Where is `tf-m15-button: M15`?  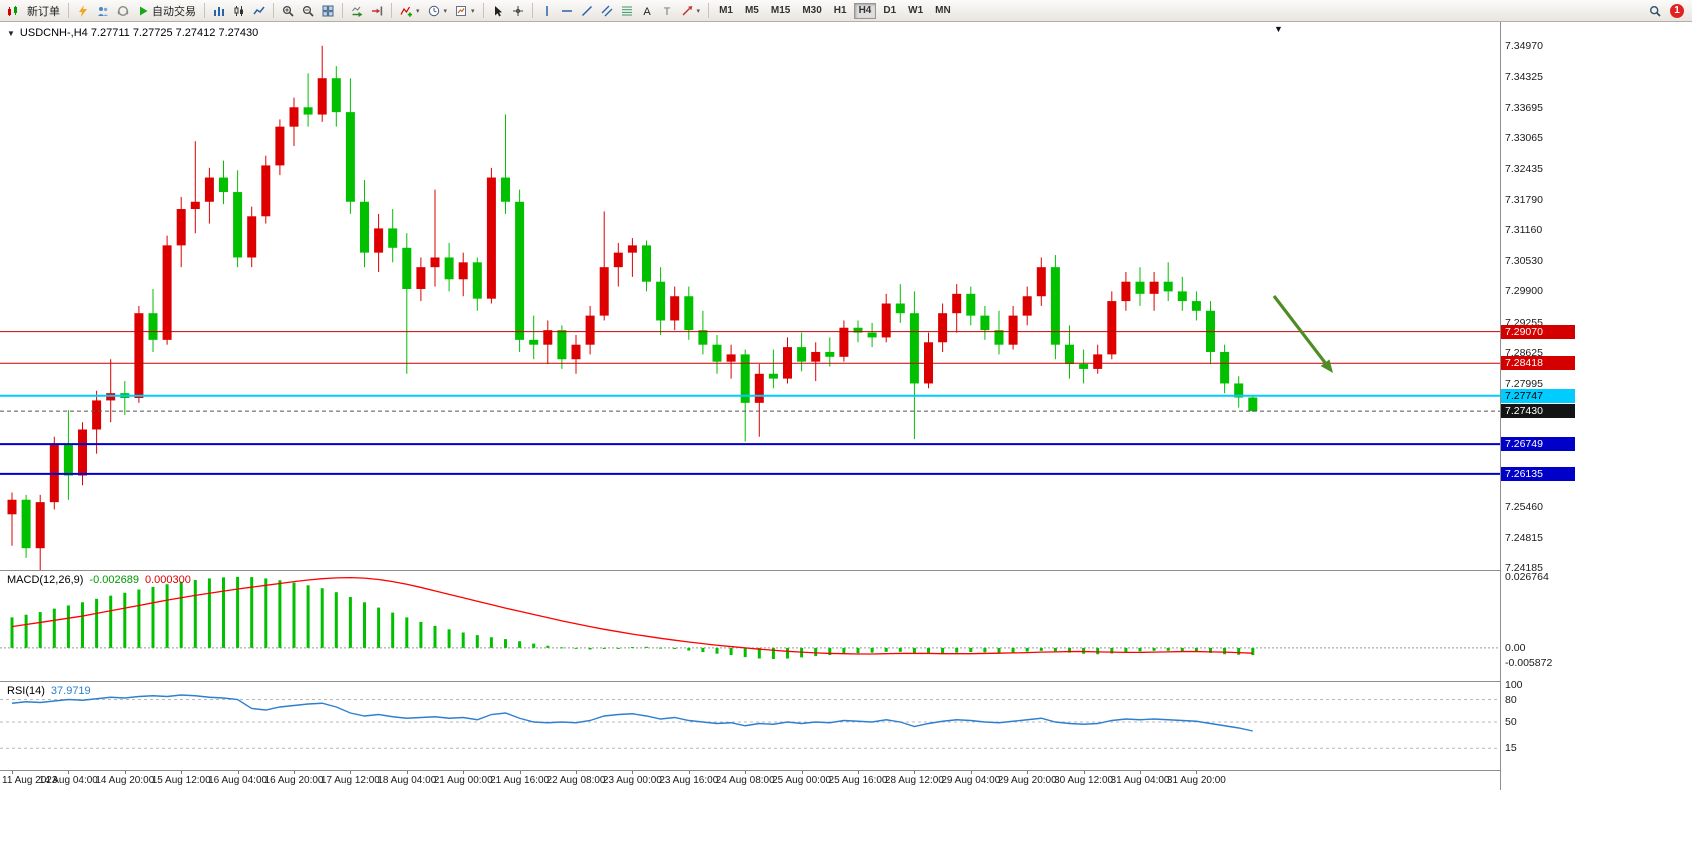
tf-m15-button: M15 is located at coordinates (780, 11).